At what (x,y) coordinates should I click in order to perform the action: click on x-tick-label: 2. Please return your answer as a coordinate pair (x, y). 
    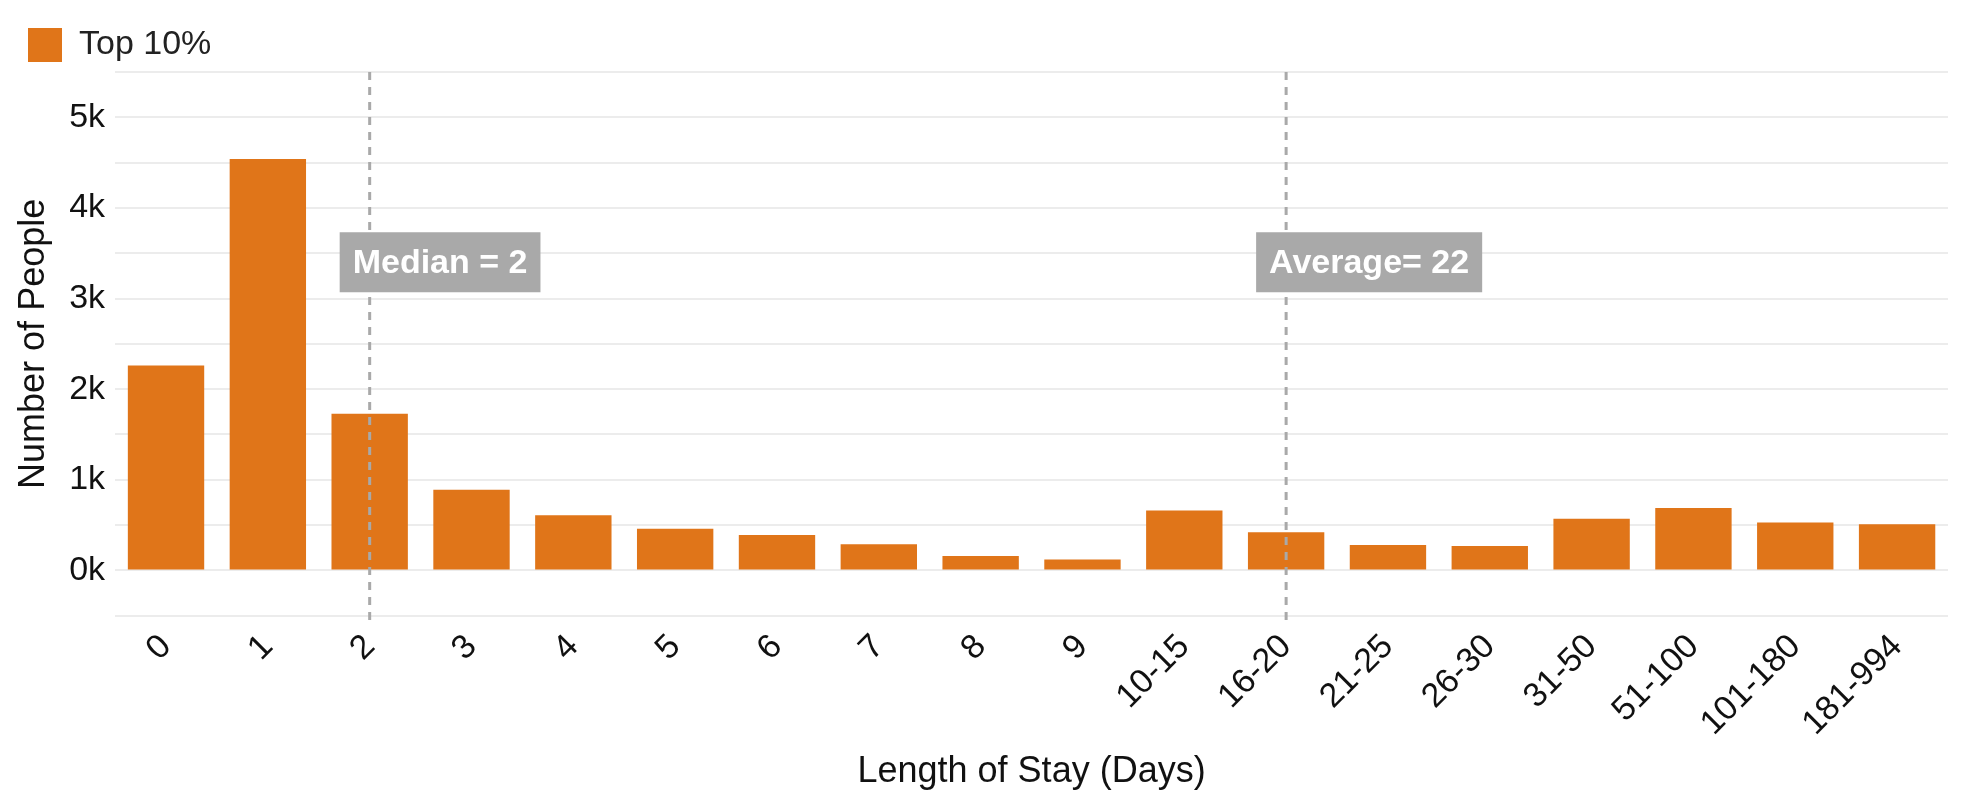
    Looking at the image, I should click on (361, 646).